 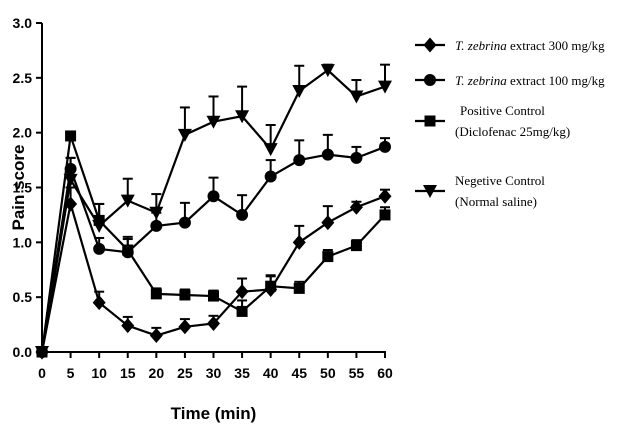 What do you see at coordinates (185, 373) in the screenshot?
I see `x-tick-label: 25` at bounding box center [185, 373].